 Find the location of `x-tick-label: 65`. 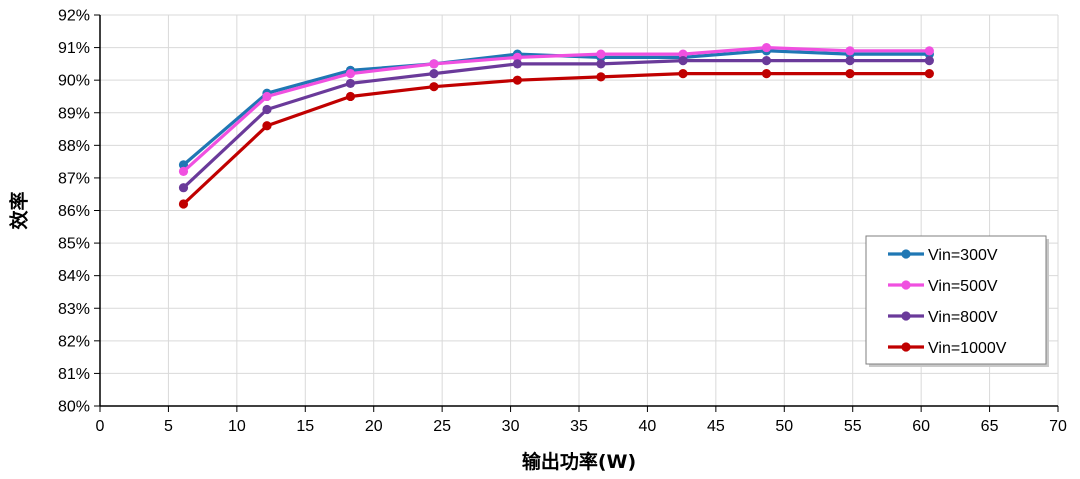

x-tick-label: 65 is located at coordinates (990, 426).